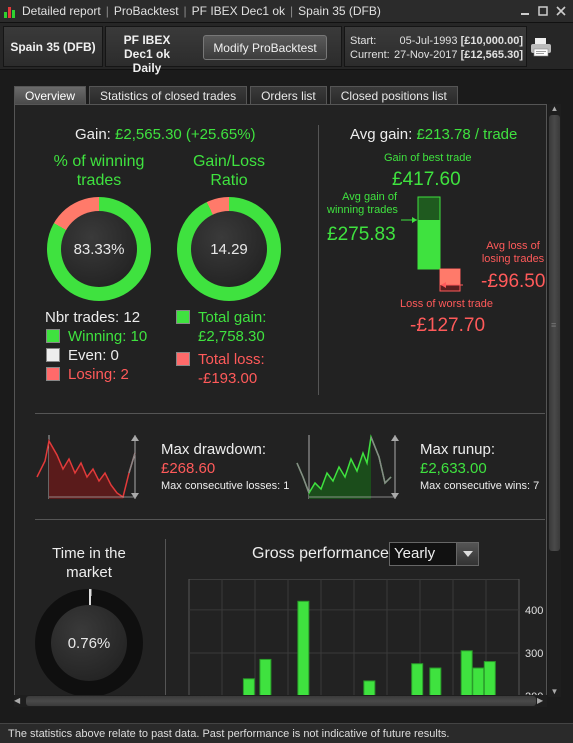 The height and width of the screenshot is (743, 573). What do you see at coordinates (543, 11) in the screenshot?
I see `maximize-icon` at bounding box center [543, 11].